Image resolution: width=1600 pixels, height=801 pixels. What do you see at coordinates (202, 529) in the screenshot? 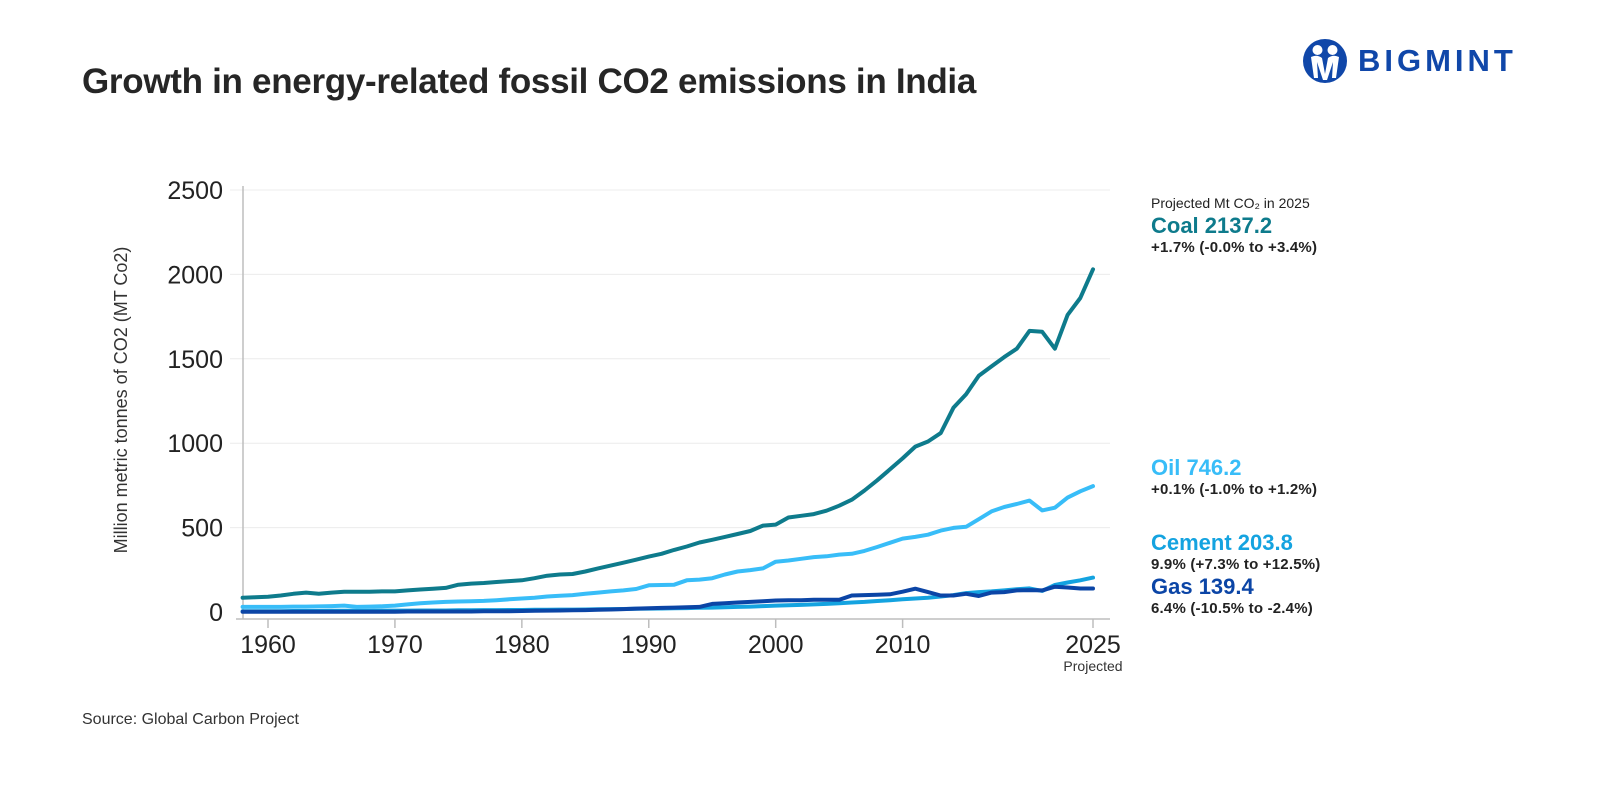
I see `y-tick-label: 500` at bounding box center [202, 529].